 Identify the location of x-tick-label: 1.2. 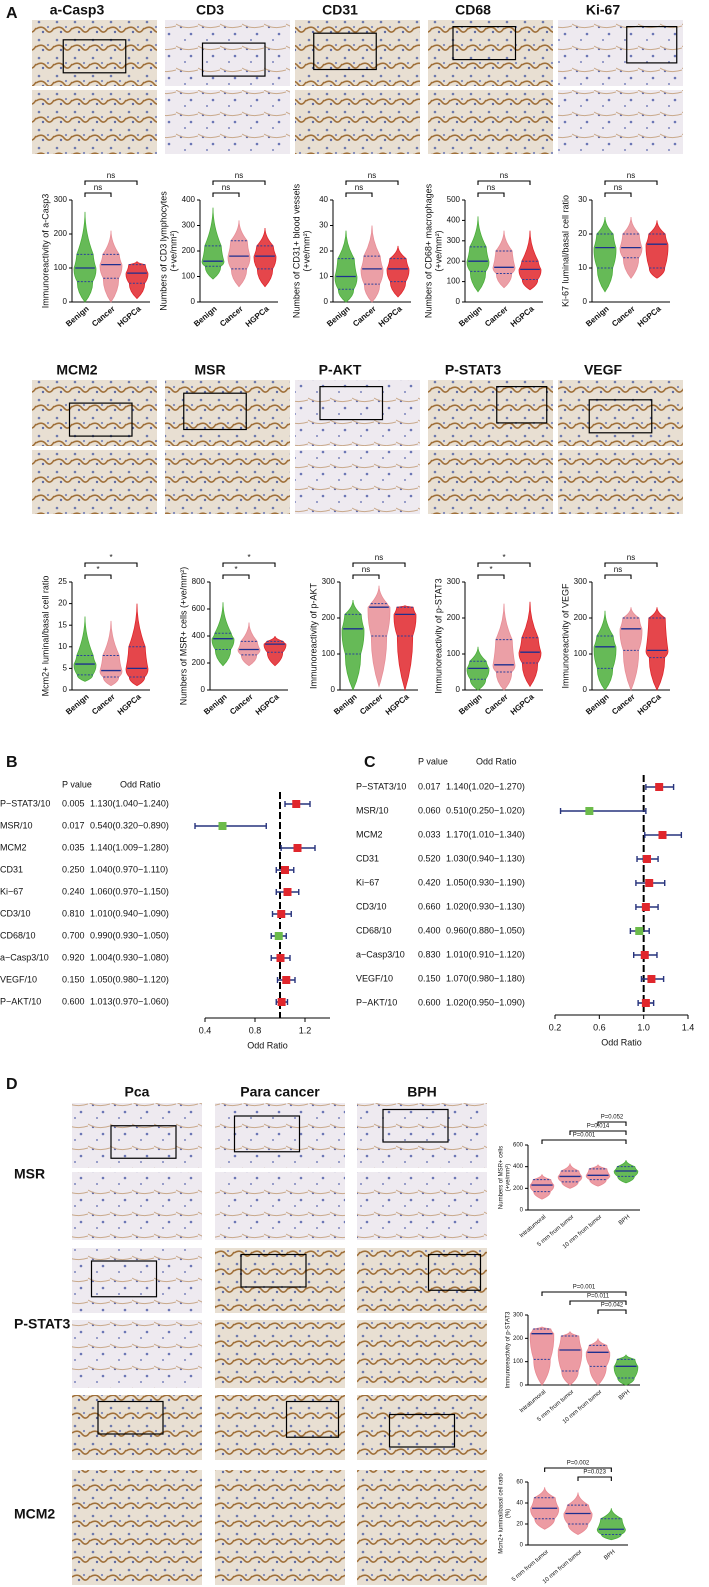
(305, 1030).